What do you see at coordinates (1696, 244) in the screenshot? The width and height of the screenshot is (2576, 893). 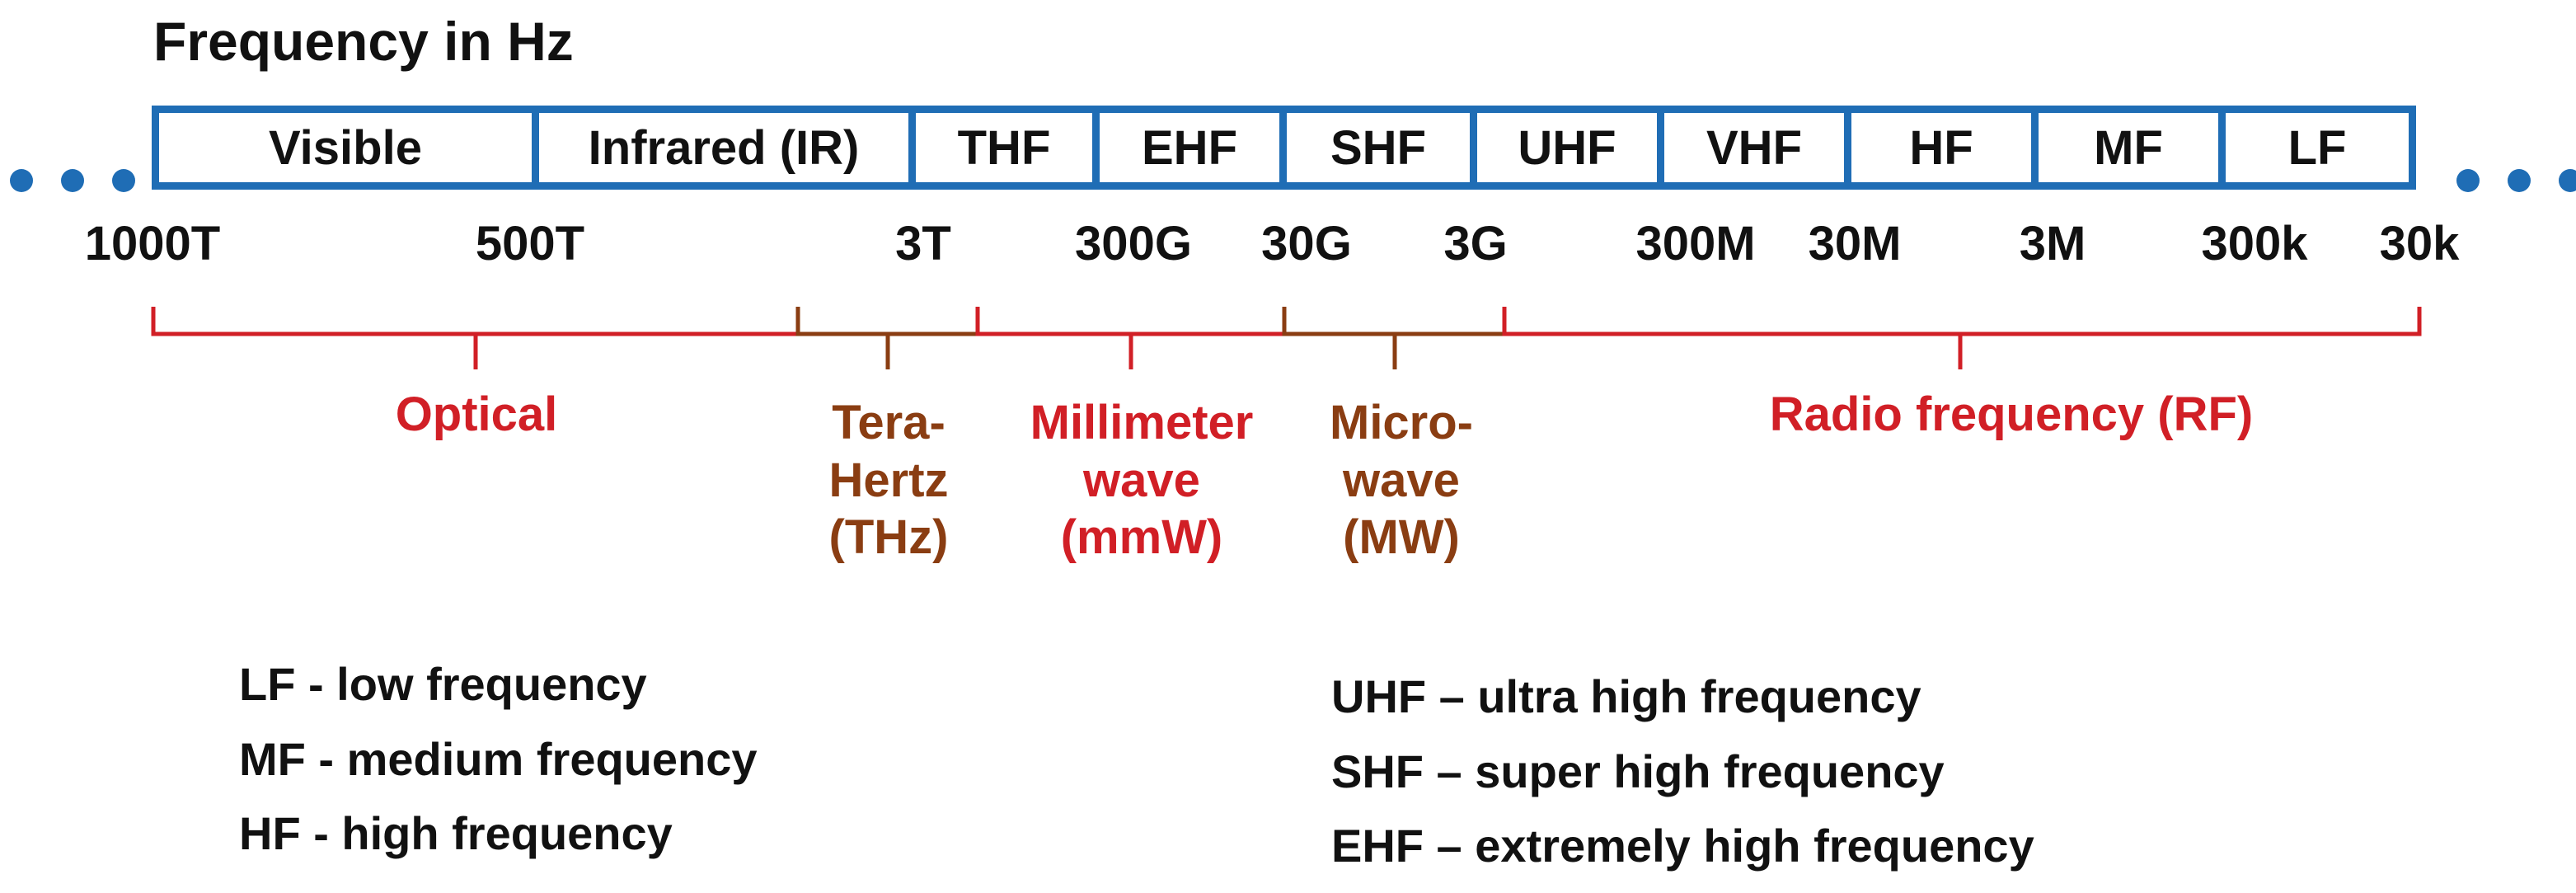 I see `tick-label: 300M` at bounding box center [1696, 244].